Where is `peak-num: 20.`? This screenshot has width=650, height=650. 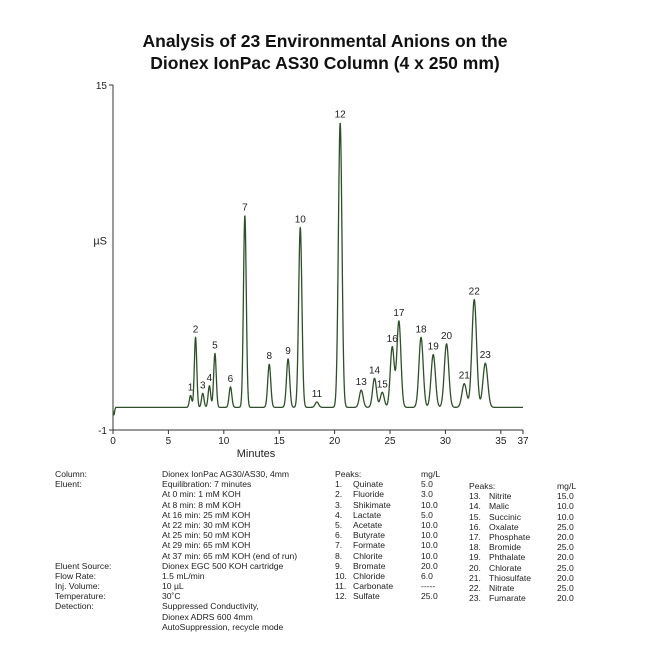
peak-num: 20. is located at coordinates (475, 567).